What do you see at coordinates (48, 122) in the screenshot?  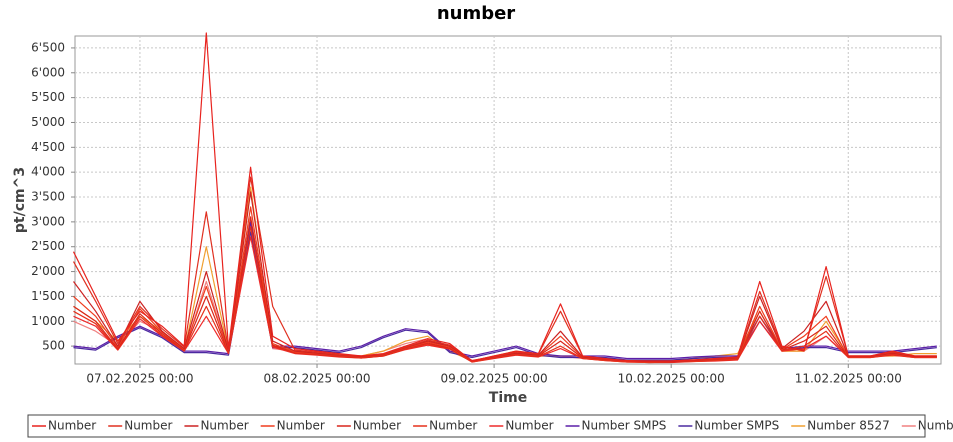 I see `y-tick-label: 5'000` at bounding box center [48, 122].